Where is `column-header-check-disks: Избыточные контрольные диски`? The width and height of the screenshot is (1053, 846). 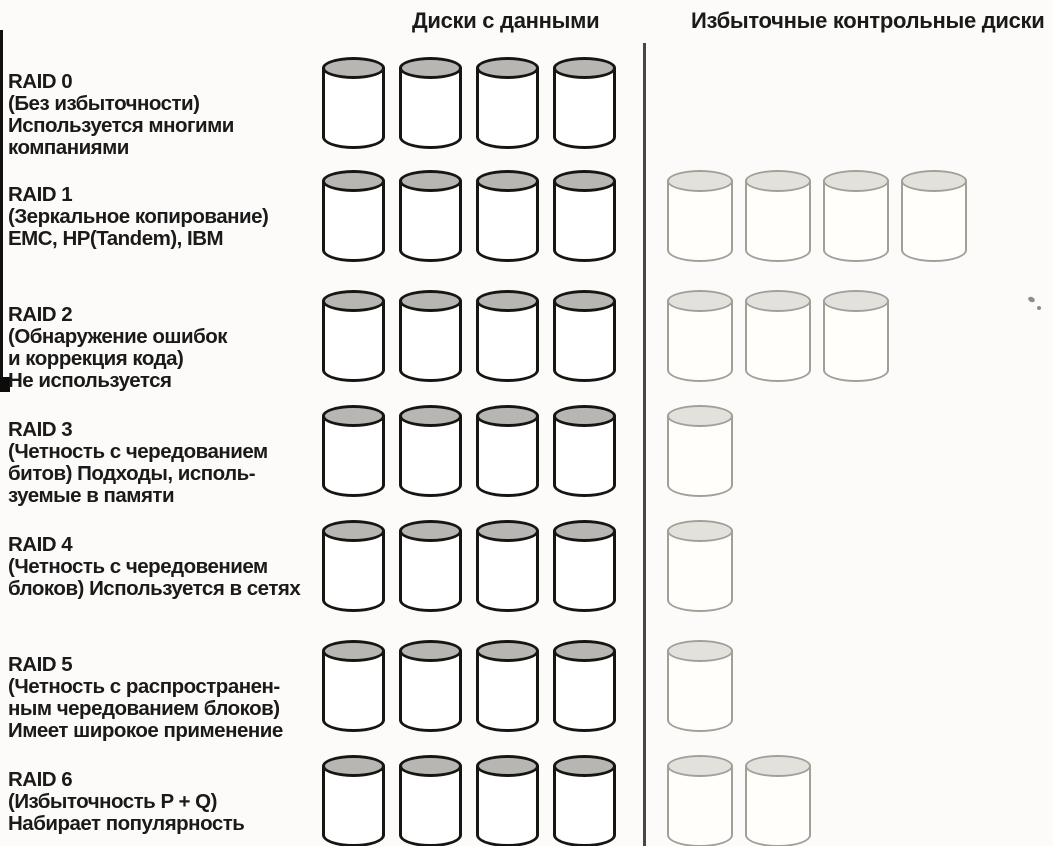
column-header-check-disks: Избыточные контрольные диски is located at coordinates (868, 20).